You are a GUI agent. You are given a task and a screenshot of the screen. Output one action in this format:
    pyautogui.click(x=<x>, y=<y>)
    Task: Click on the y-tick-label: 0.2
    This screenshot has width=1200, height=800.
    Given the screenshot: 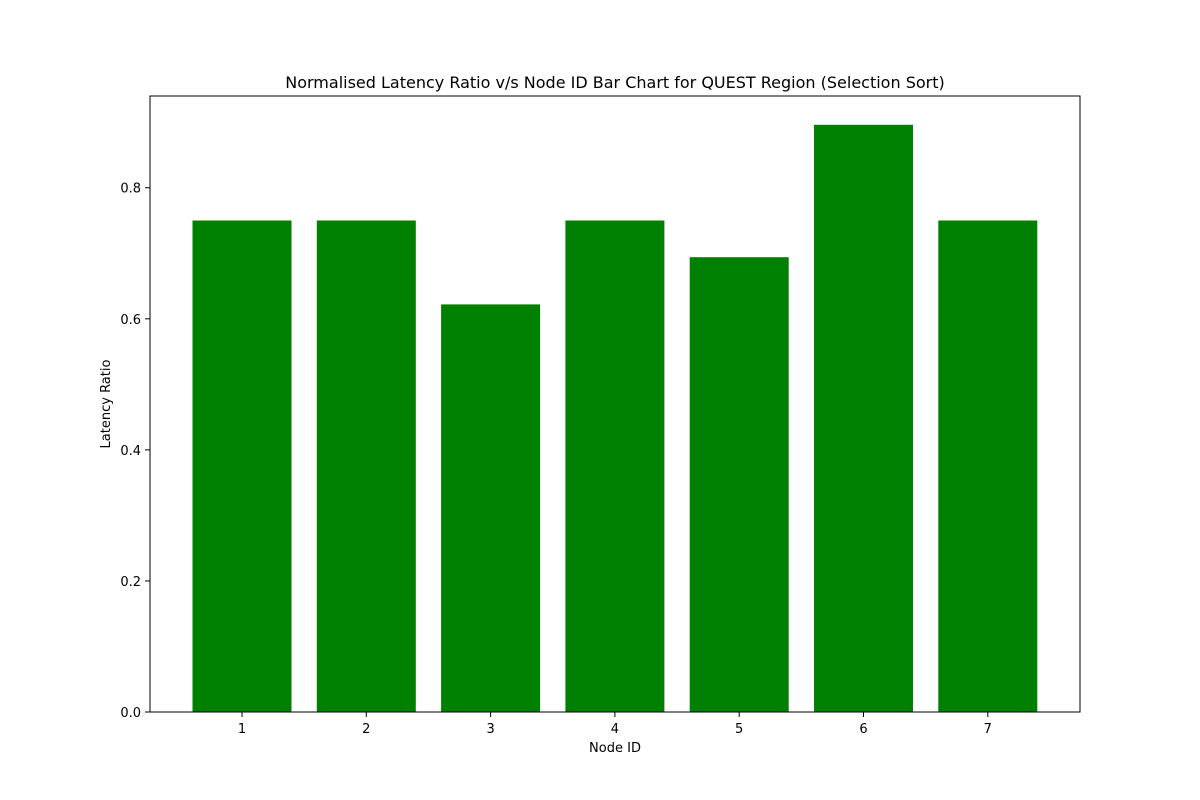 What is the action you would take?
    pyautogui.click(x=130, y=582)
    